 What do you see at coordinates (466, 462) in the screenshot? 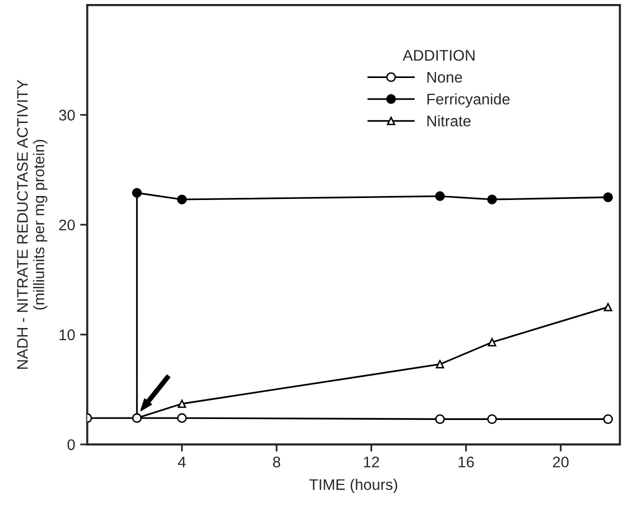
I see `x-tick-label: 16` at bounding box center [466, 462].